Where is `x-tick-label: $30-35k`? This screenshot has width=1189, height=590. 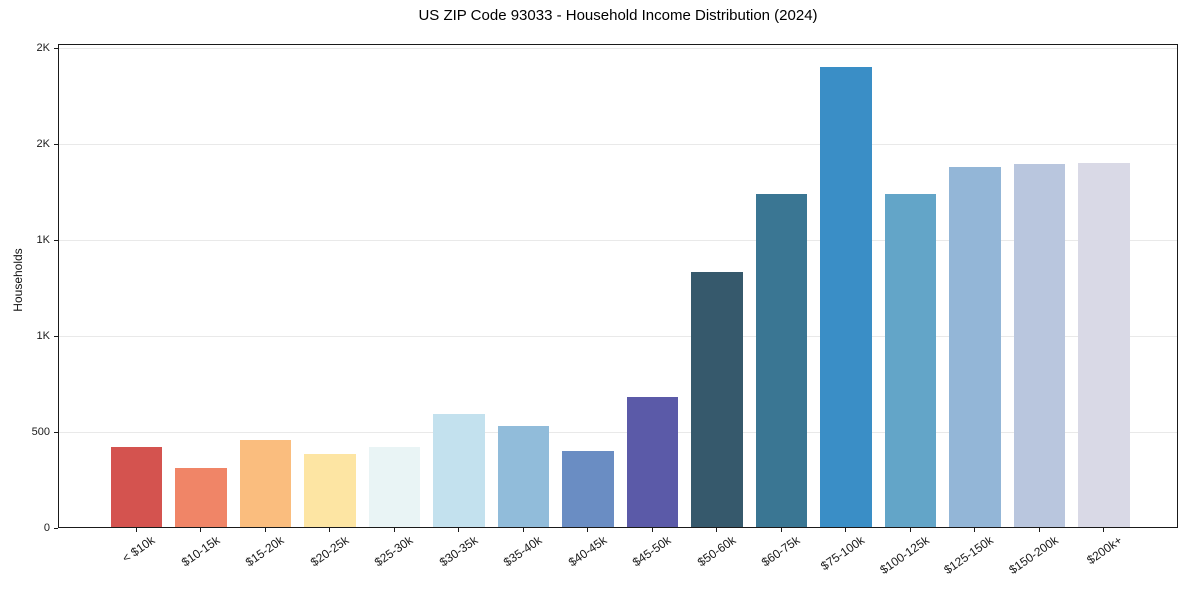
x-tick-label: $30-35k is located at coordinates (458, 551).